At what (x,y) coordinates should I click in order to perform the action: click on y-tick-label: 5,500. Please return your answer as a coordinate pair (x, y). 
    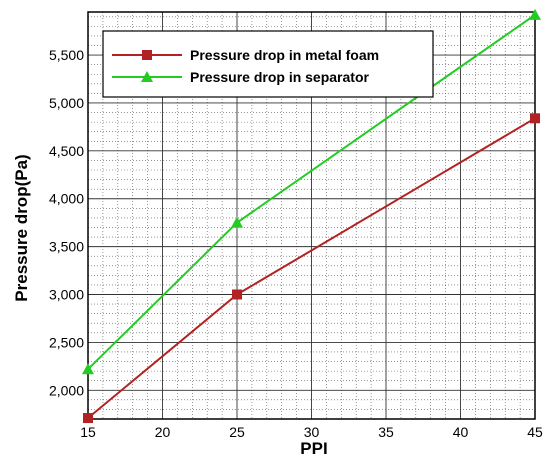
    Looking at the image, I should click on (66, 55).